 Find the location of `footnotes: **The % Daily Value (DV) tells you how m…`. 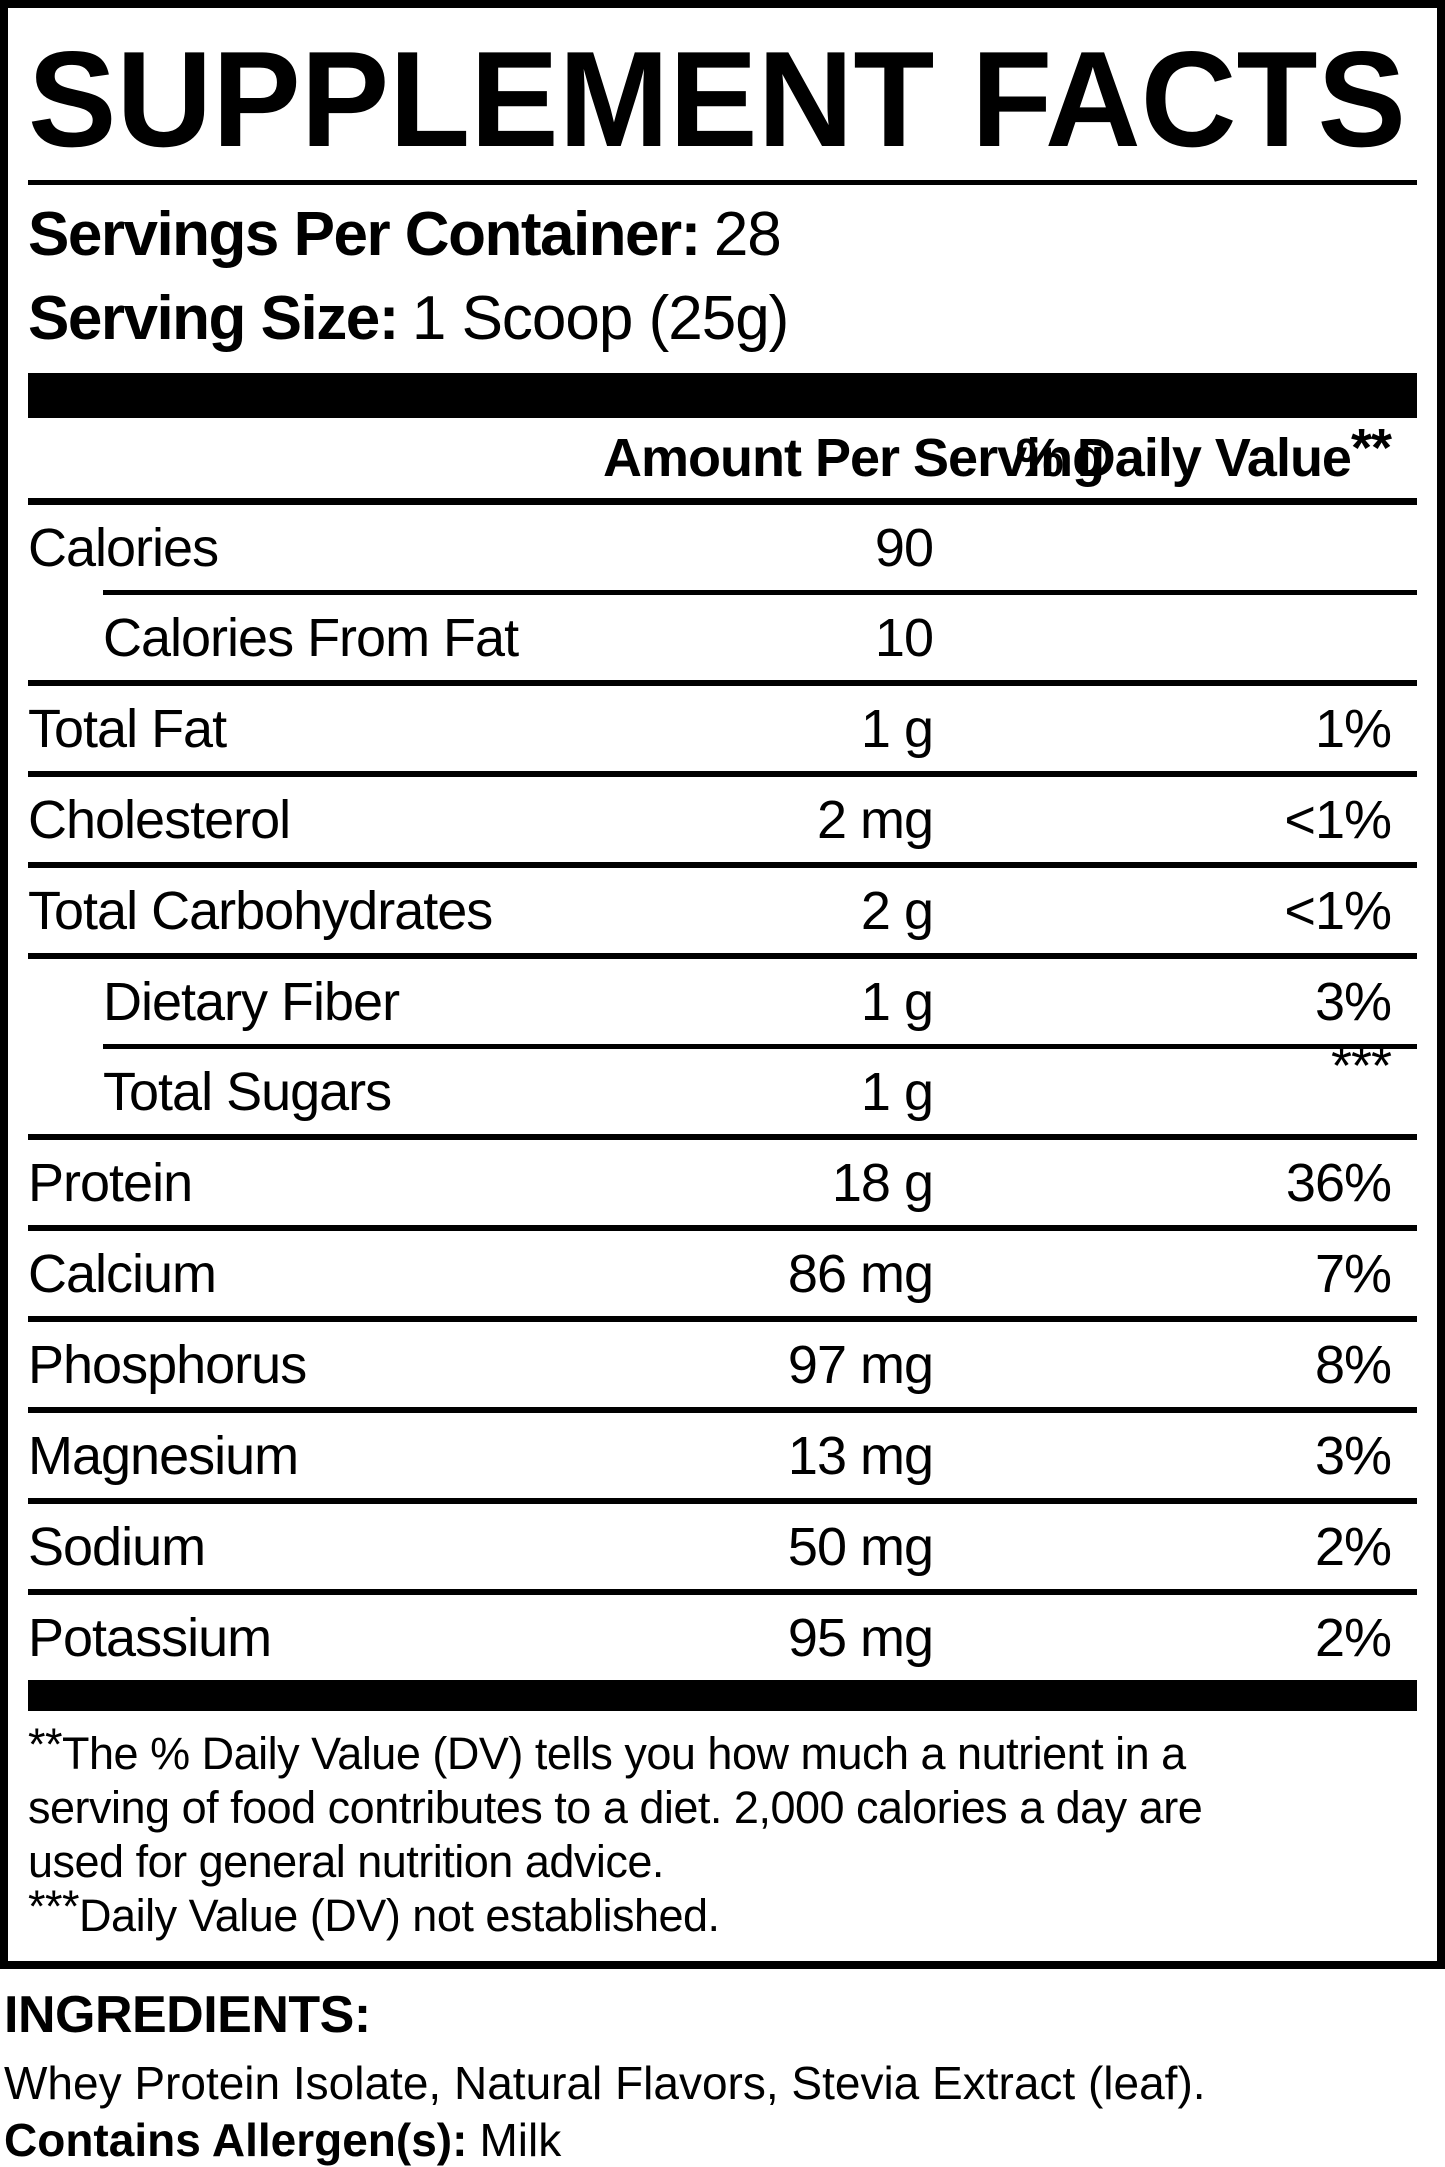

footnotes: **The % Daily Value (DV) tells you how m… is located at coordinates (722, 1836).